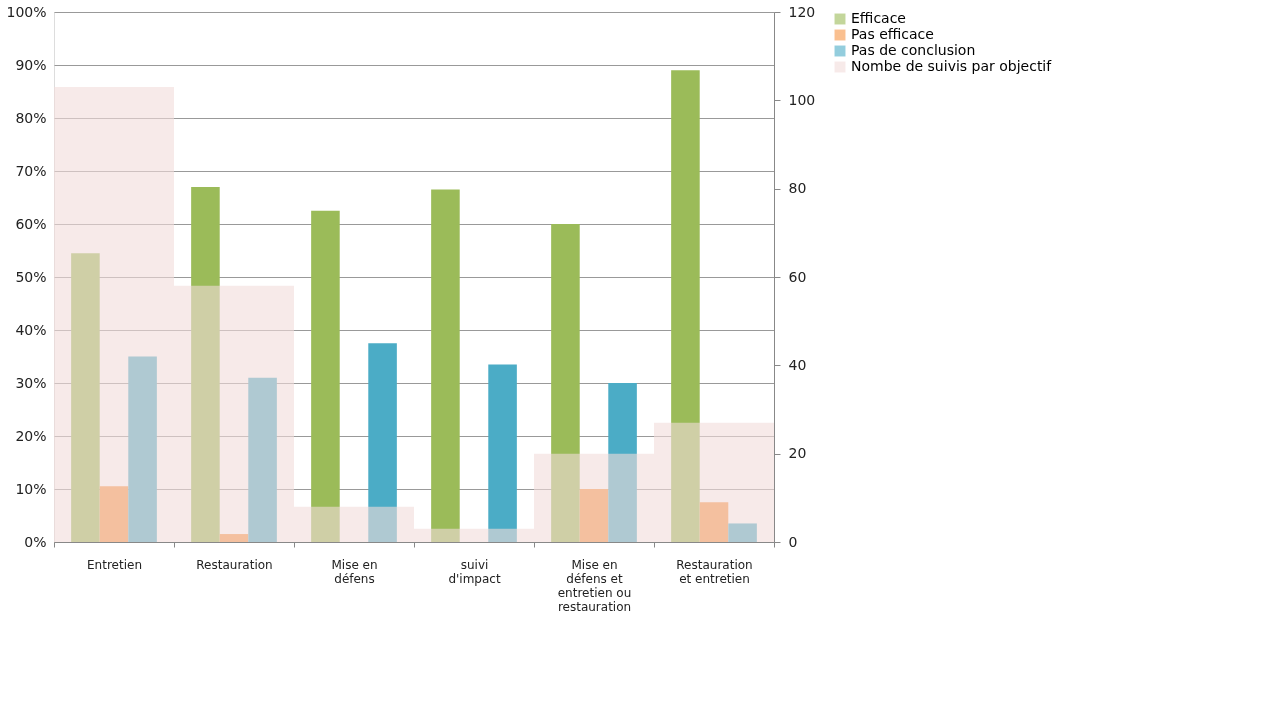 The height and width of the screenshot is (708, 1286). Describe the element at coordinates (797, 276) in the screenshot. I see `y2-tick-label: 60` at that location.